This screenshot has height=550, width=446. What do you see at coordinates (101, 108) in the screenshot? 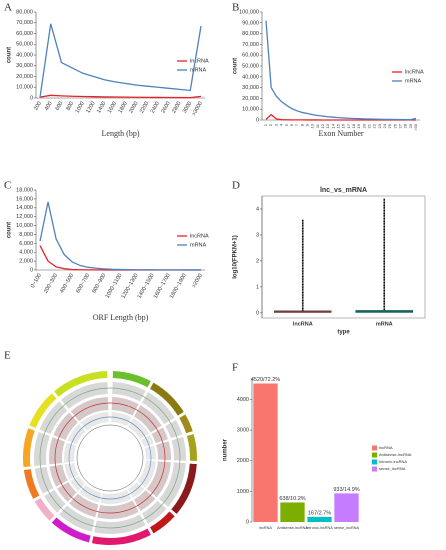
I see `x-tick-label: 1400` at bounding box center [101, 108].